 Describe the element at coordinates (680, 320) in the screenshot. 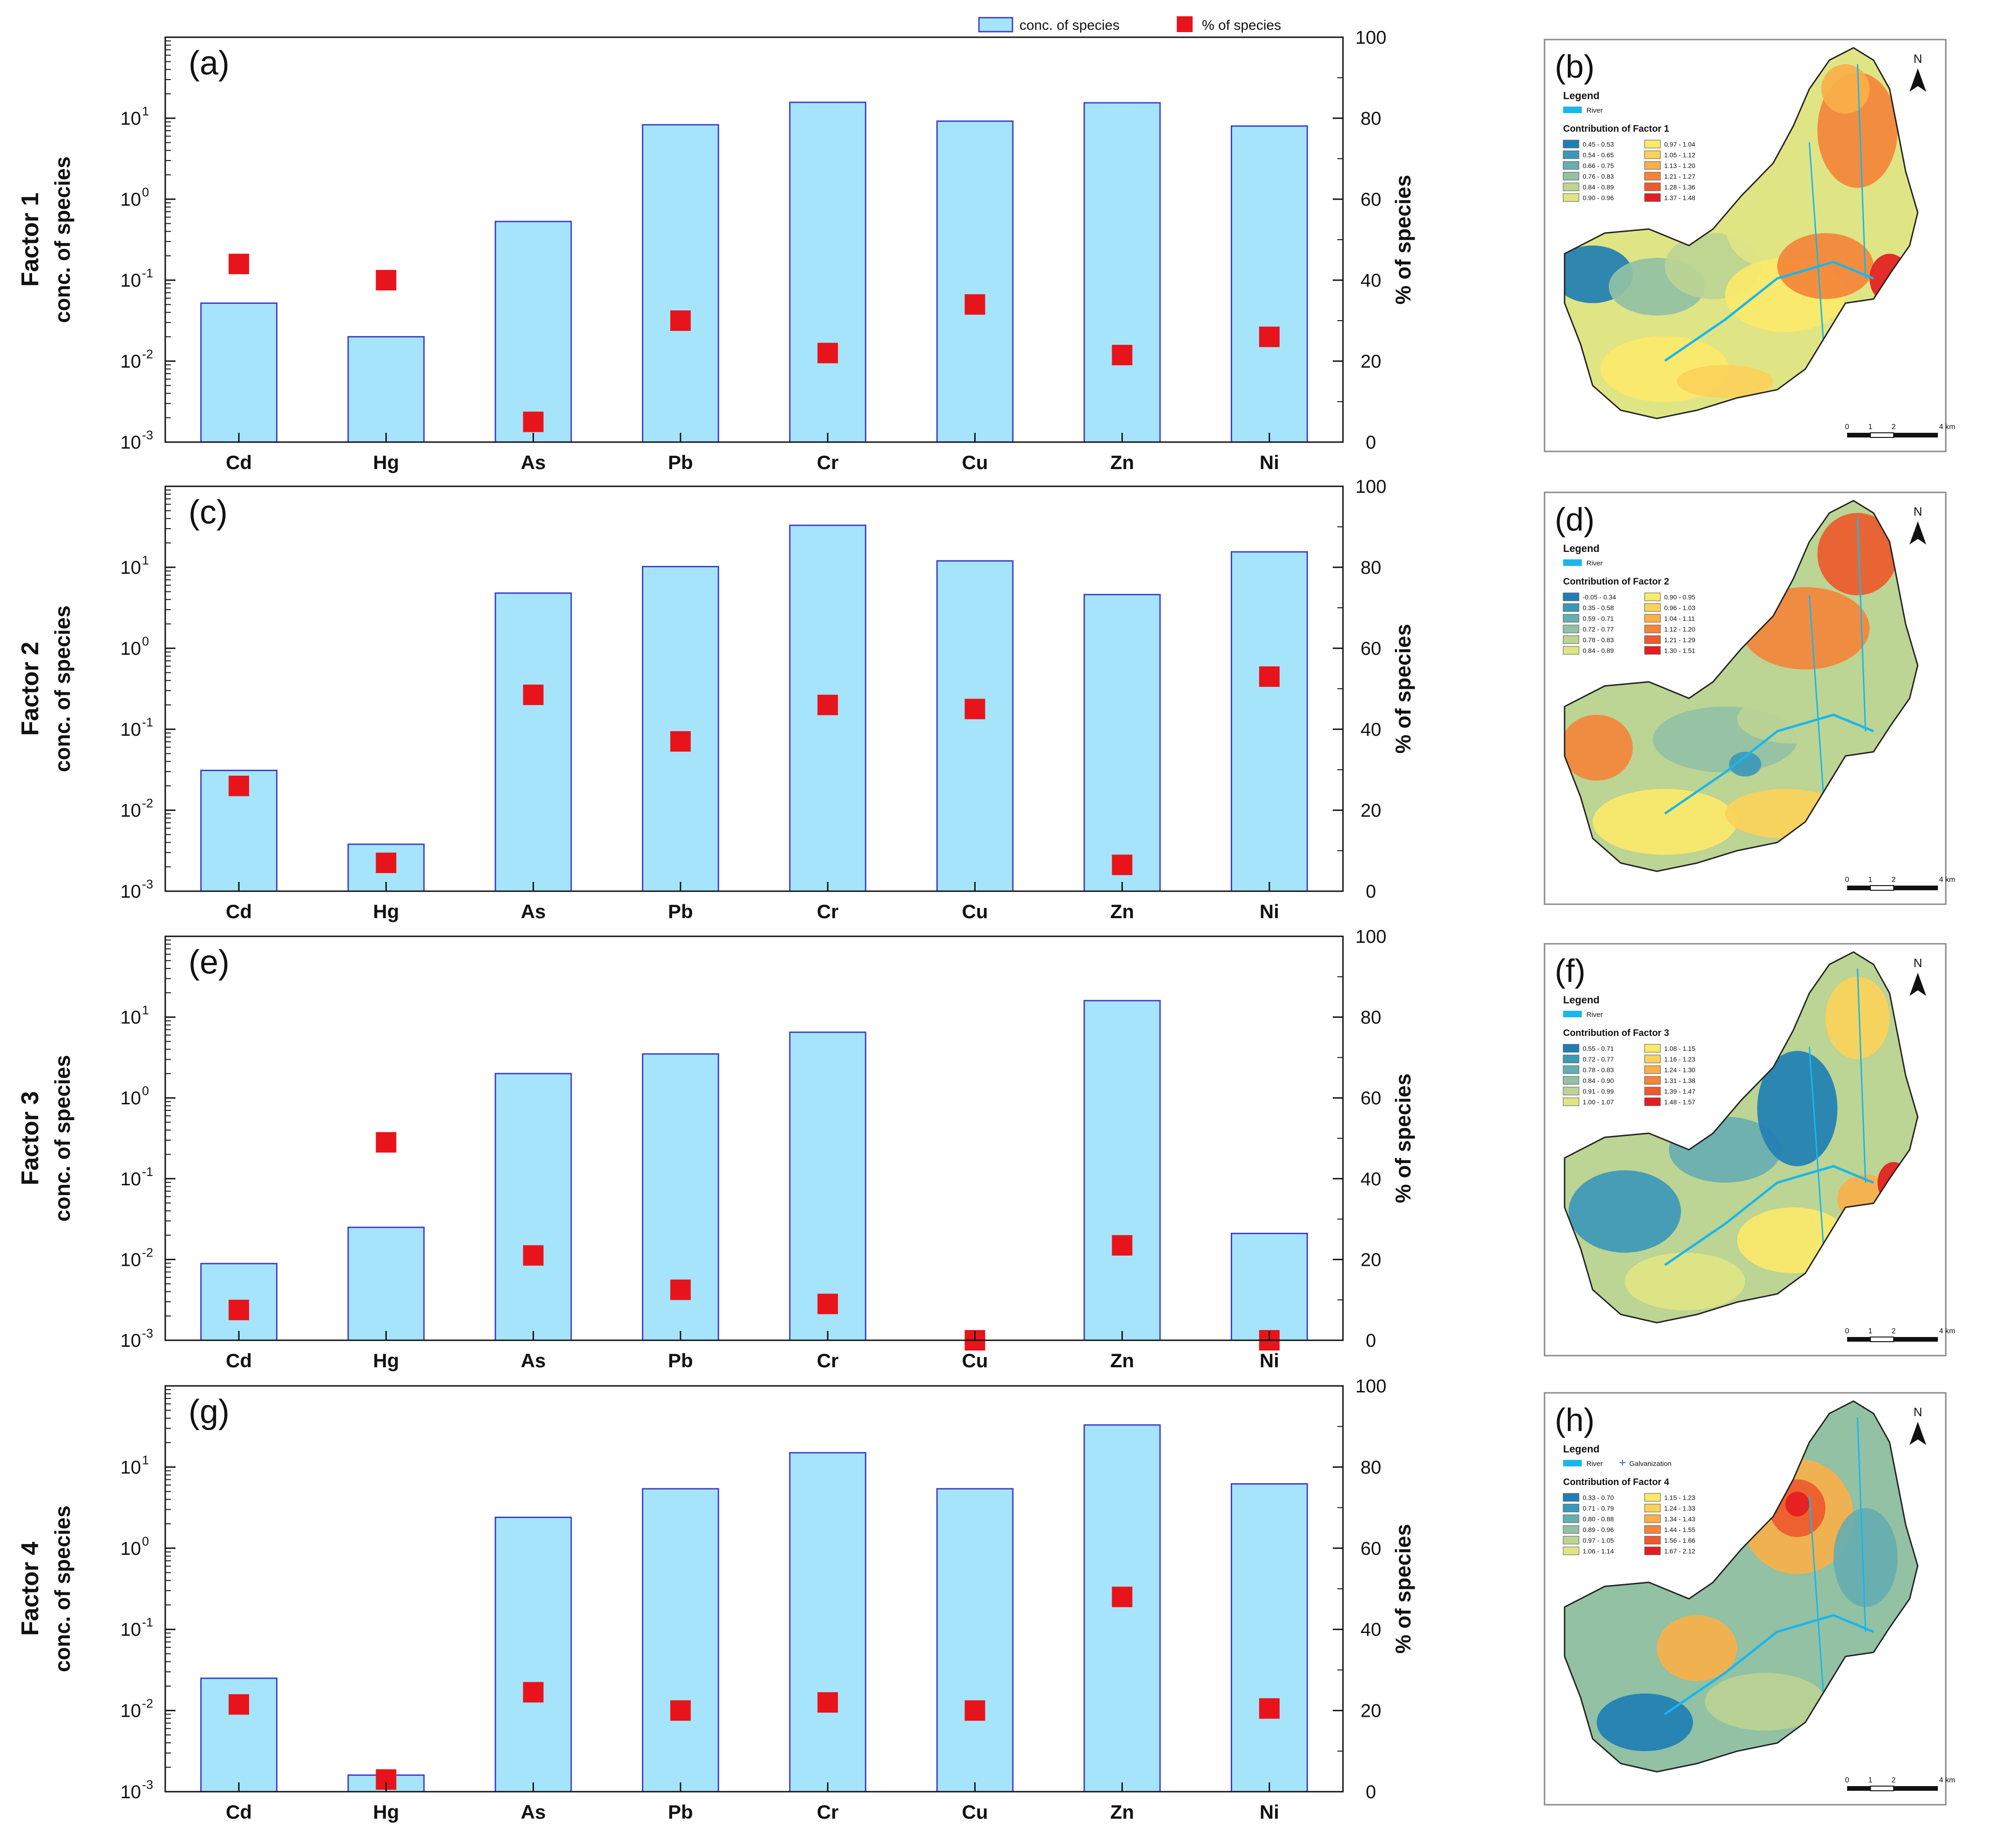

I see `marker-pb` at that location.